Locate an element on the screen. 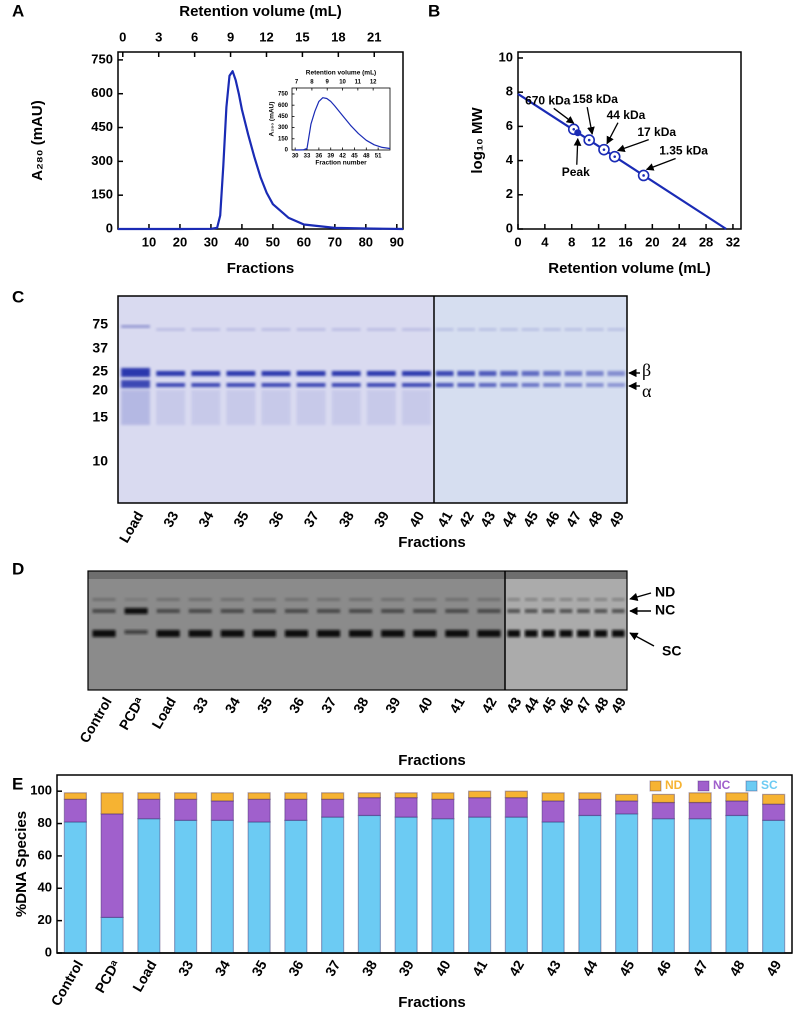 The height and width of the screenshot is (1015, 800). x-tick-label: 48 is located at coordinates (737, 968).